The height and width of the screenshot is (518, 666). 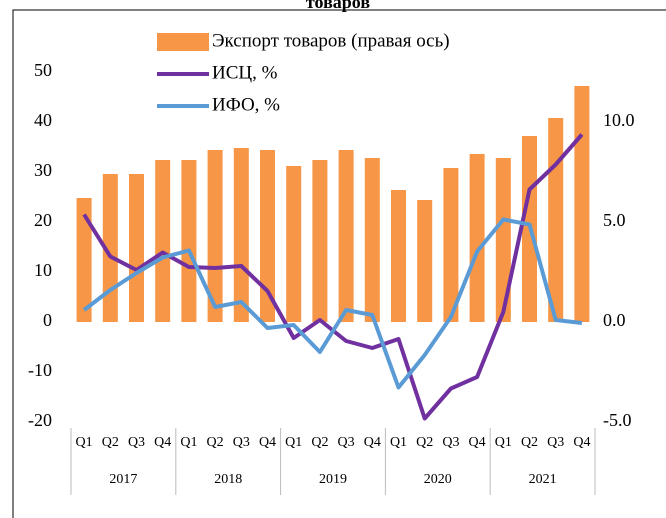 What do you see at coordinates (40, 370) in the screenshot?
I see `y-tick-label: -10` at bounding box center [40, 370].